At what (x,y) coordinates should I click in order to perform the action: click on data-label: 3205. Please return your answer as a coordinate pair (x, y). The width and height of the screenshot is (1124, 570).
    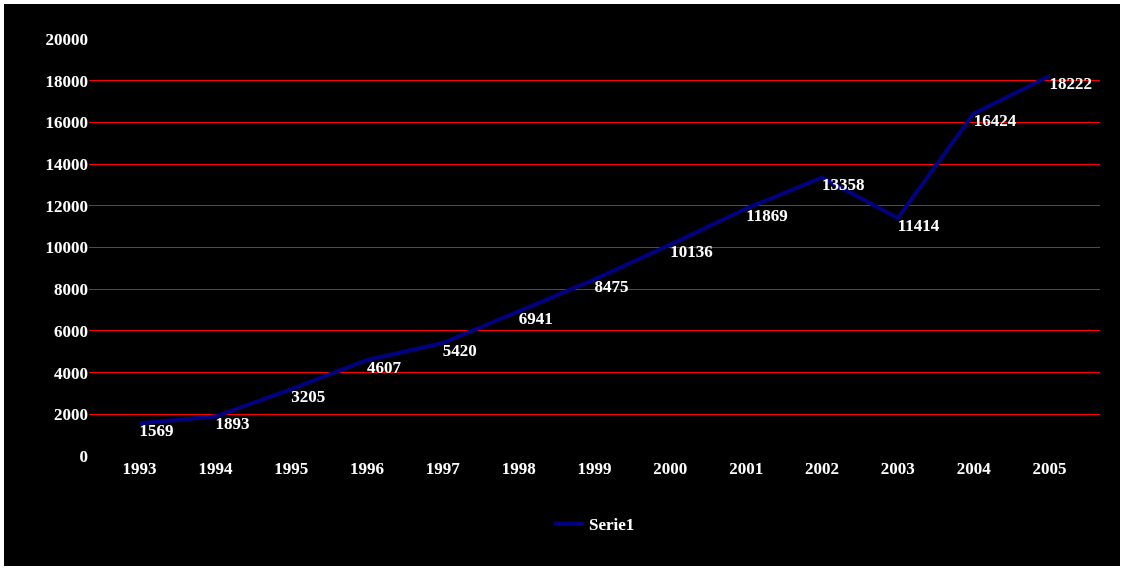
    Looking at the image, I should click on (308, 396).